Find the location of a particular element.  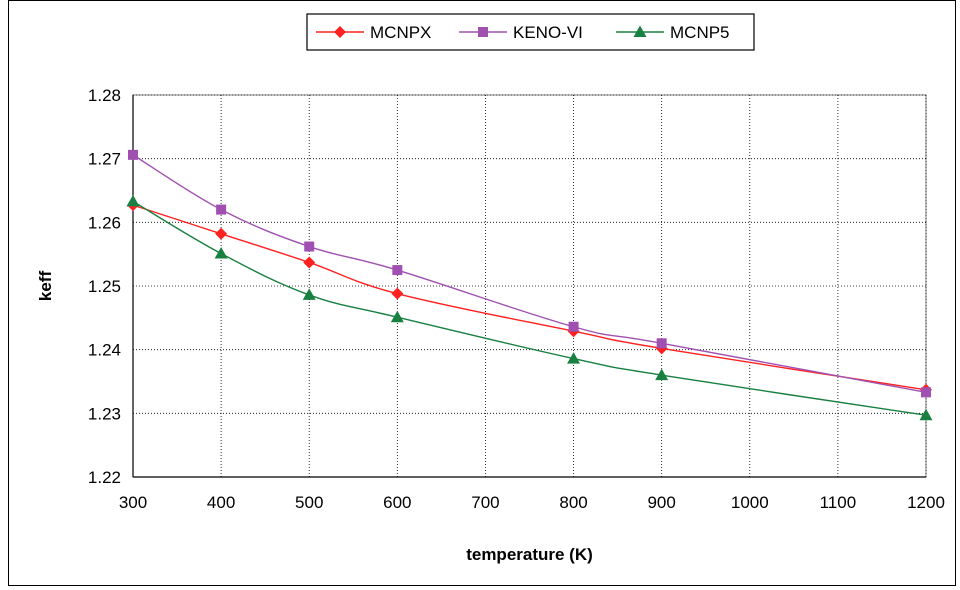

y-tick-label: 1.22 is located at coordinates (104, 477).